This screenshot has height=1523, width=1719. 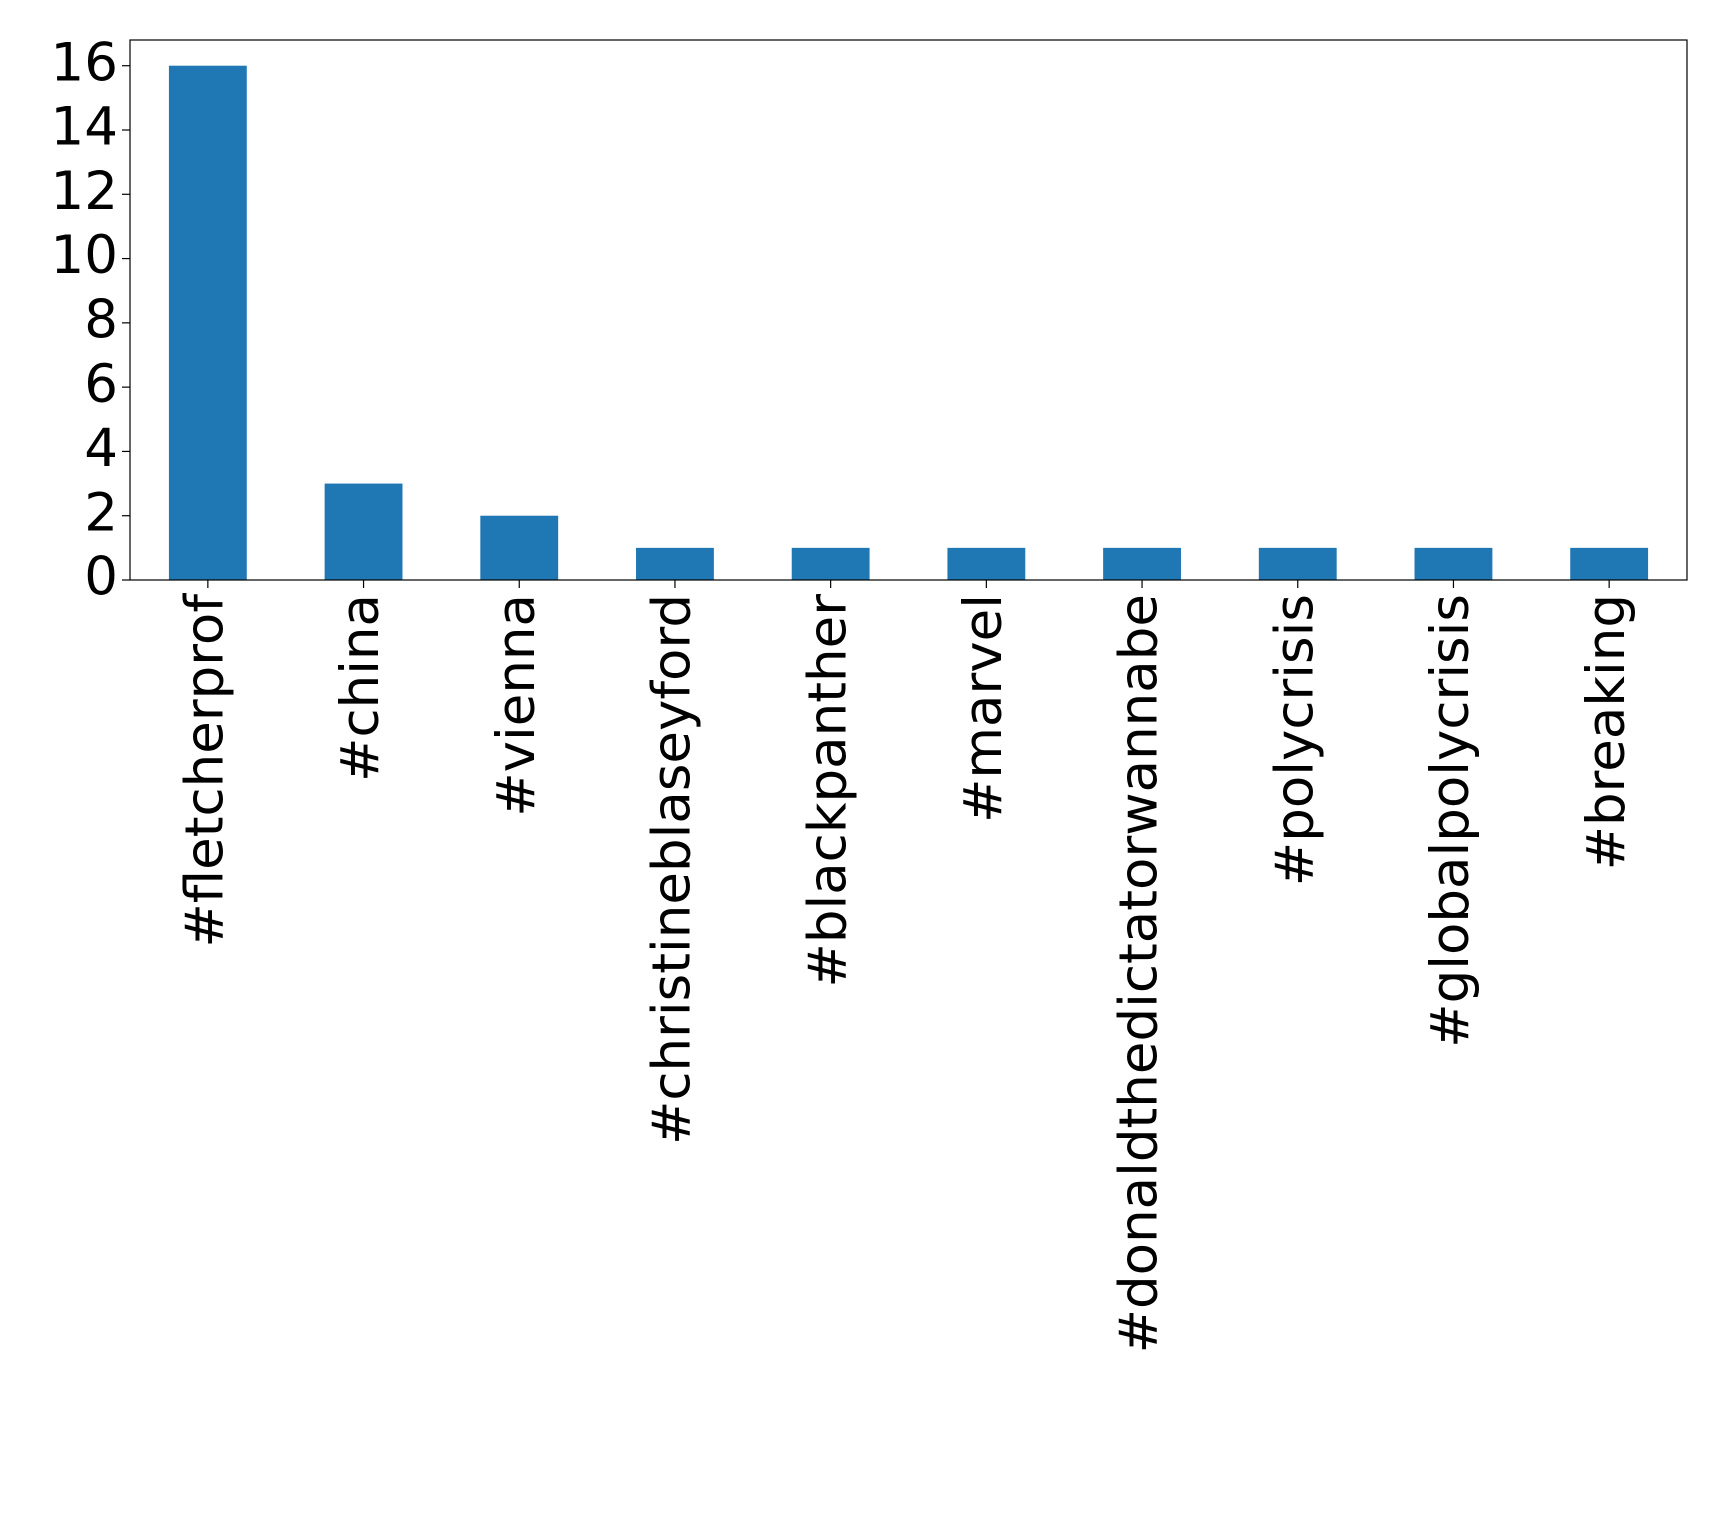 I want to click on y-tick-label: 16, so click(x=84, y=62).